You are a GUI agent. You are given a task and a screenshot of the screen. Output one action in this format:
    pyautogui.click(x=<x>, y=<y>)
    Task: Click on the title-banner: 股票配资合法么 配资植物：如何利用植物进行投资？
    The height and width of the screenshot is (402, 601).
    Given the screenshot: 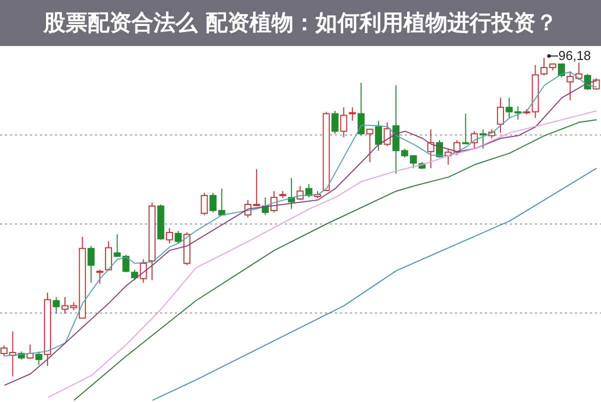 What is the action you would take?
    pyautogui.click(x=300, y=23)
    